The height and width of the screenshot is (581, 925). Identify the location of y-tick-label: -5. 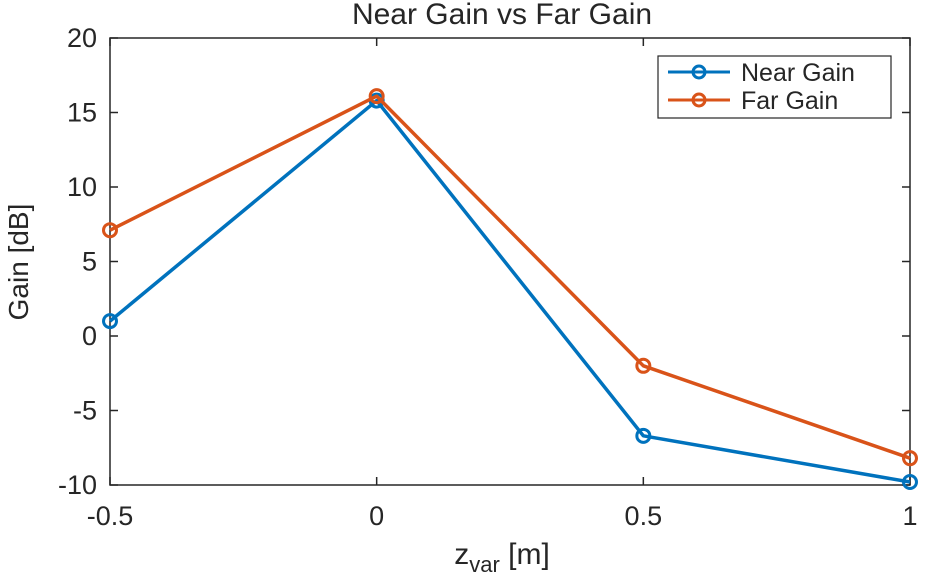
(85, 411).